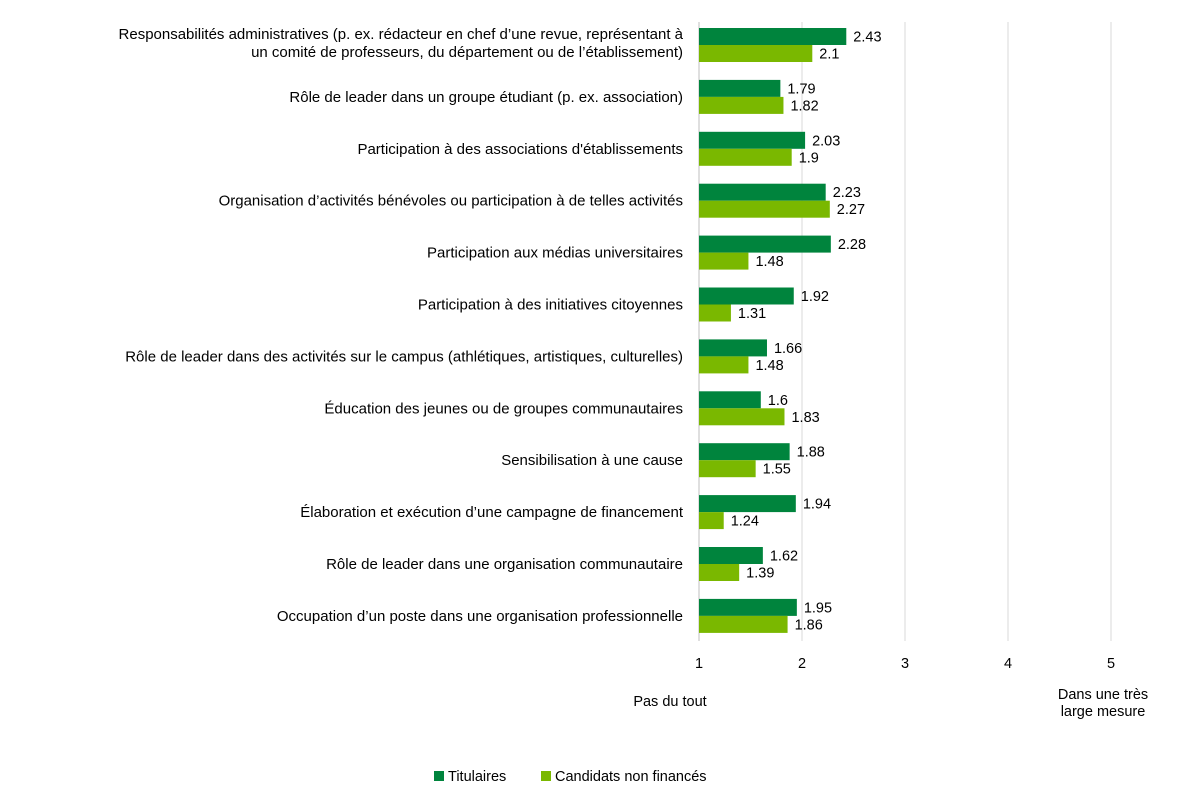 The image size is (1200, 798). Describe the element at coordinates (777, 470) in the screenshot. I see `data-label: 1.55` at that location.